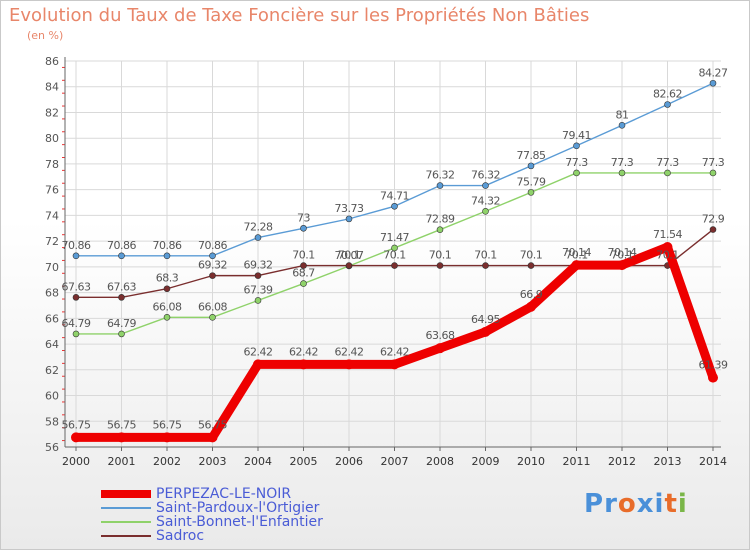  I want to click on data-label-sadroc: 67.63, so click(121, 286).